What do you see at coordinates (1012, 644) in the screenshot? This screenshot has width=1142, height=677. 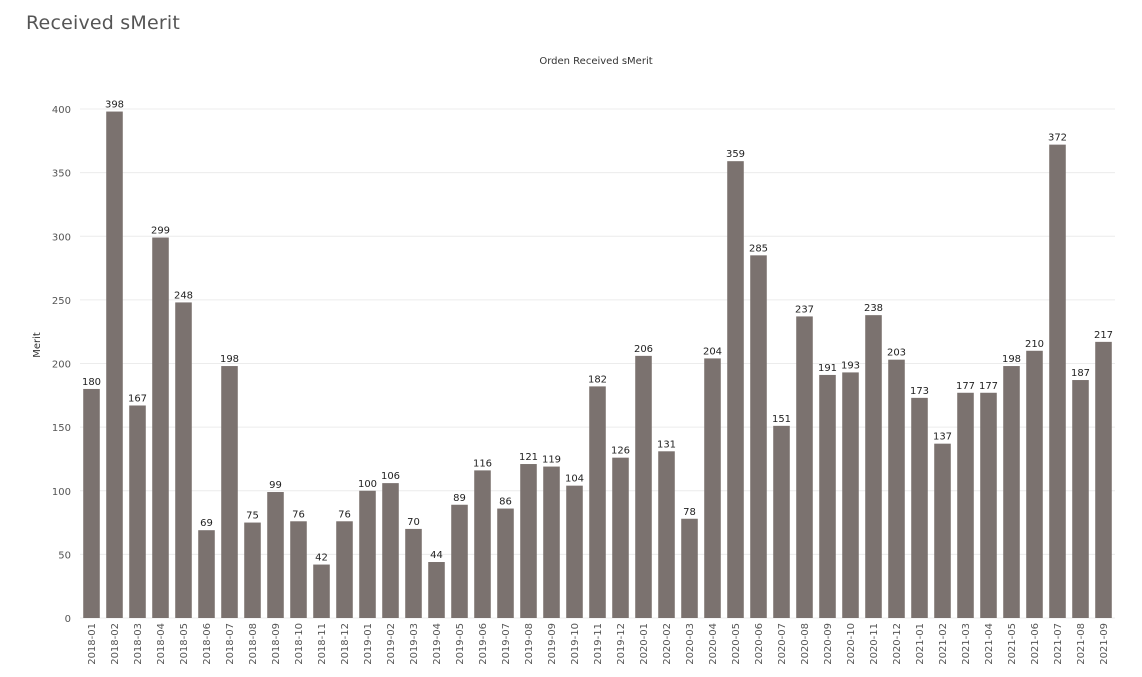 I see `x-tick-label: 2021-05` at bounding box center [1012, 644].